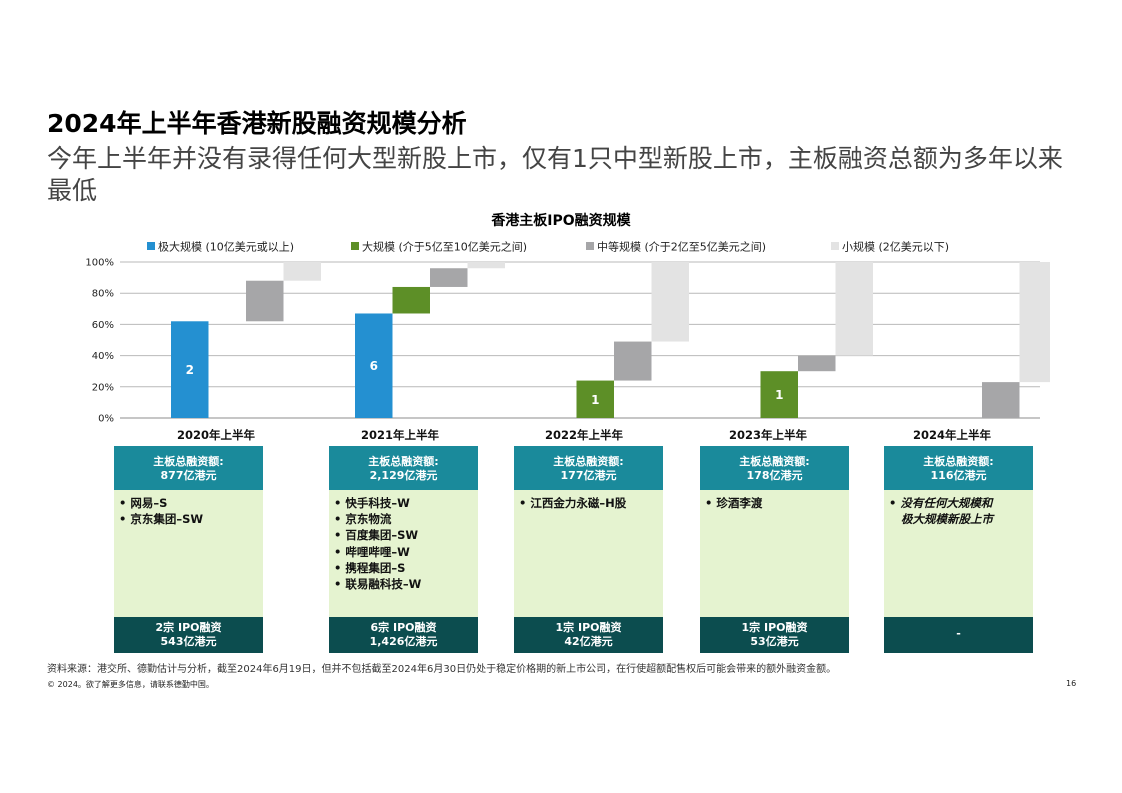 The height and width of the screenshot is (793, 1122). I want to click on ipo-count: -, so click(958, 633).